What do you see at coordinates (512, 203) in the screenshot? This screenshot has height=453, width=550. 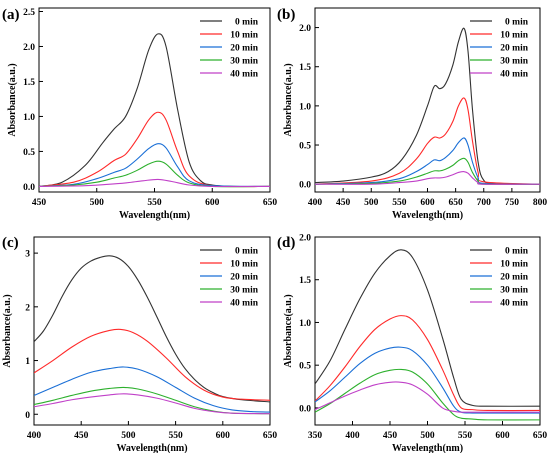 I see `x-tick-label: 750` at bounding box center [512, 203].